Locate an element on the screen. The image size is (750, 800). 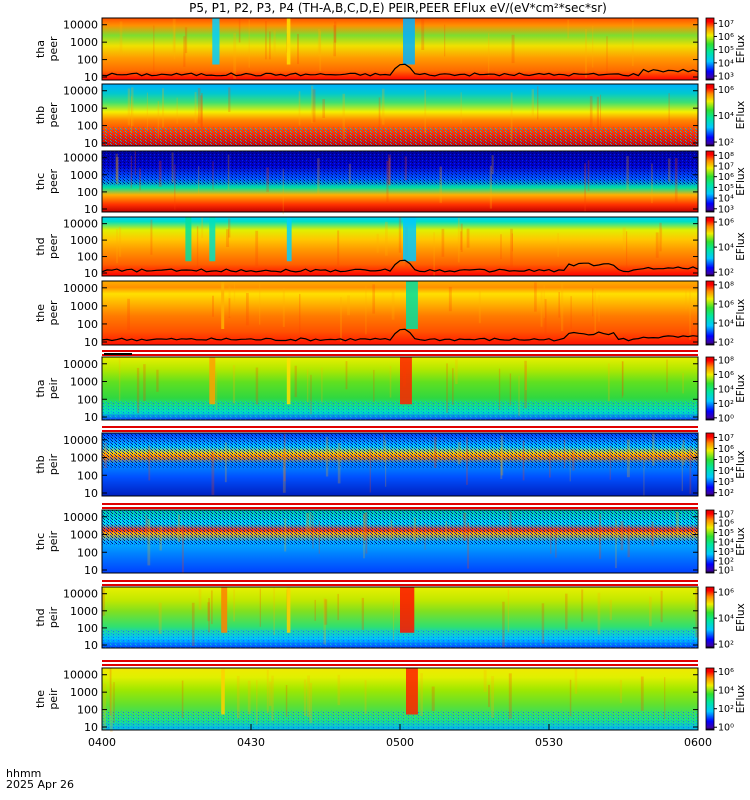
spectrogram-the-peer is located at coordinates (400, 313).